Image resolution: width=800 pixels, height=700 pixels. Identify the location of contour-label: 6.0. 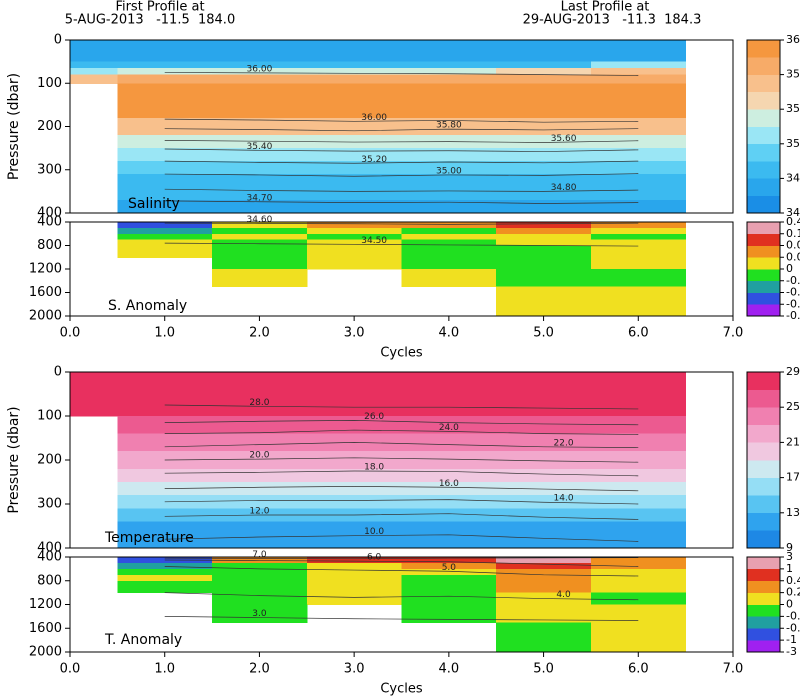
(374, 558).